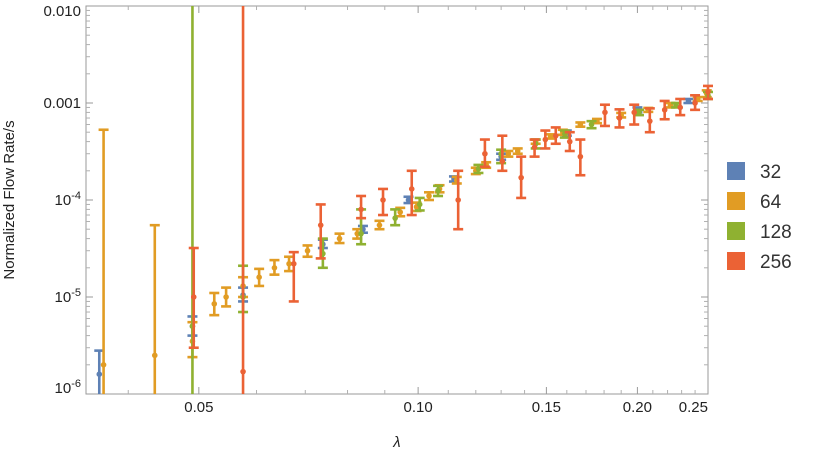  What do you see at coordinates (62, 103) in the screenshot?
I see `y-tick-label: 0.001` at bounding box center [62, 103].